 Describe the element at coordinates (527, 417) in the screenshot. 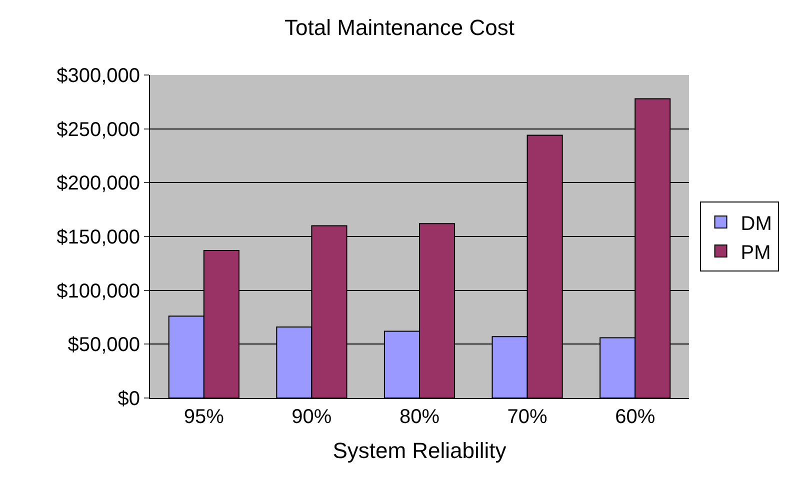

I see `x-tick-label: 70%` at that location.